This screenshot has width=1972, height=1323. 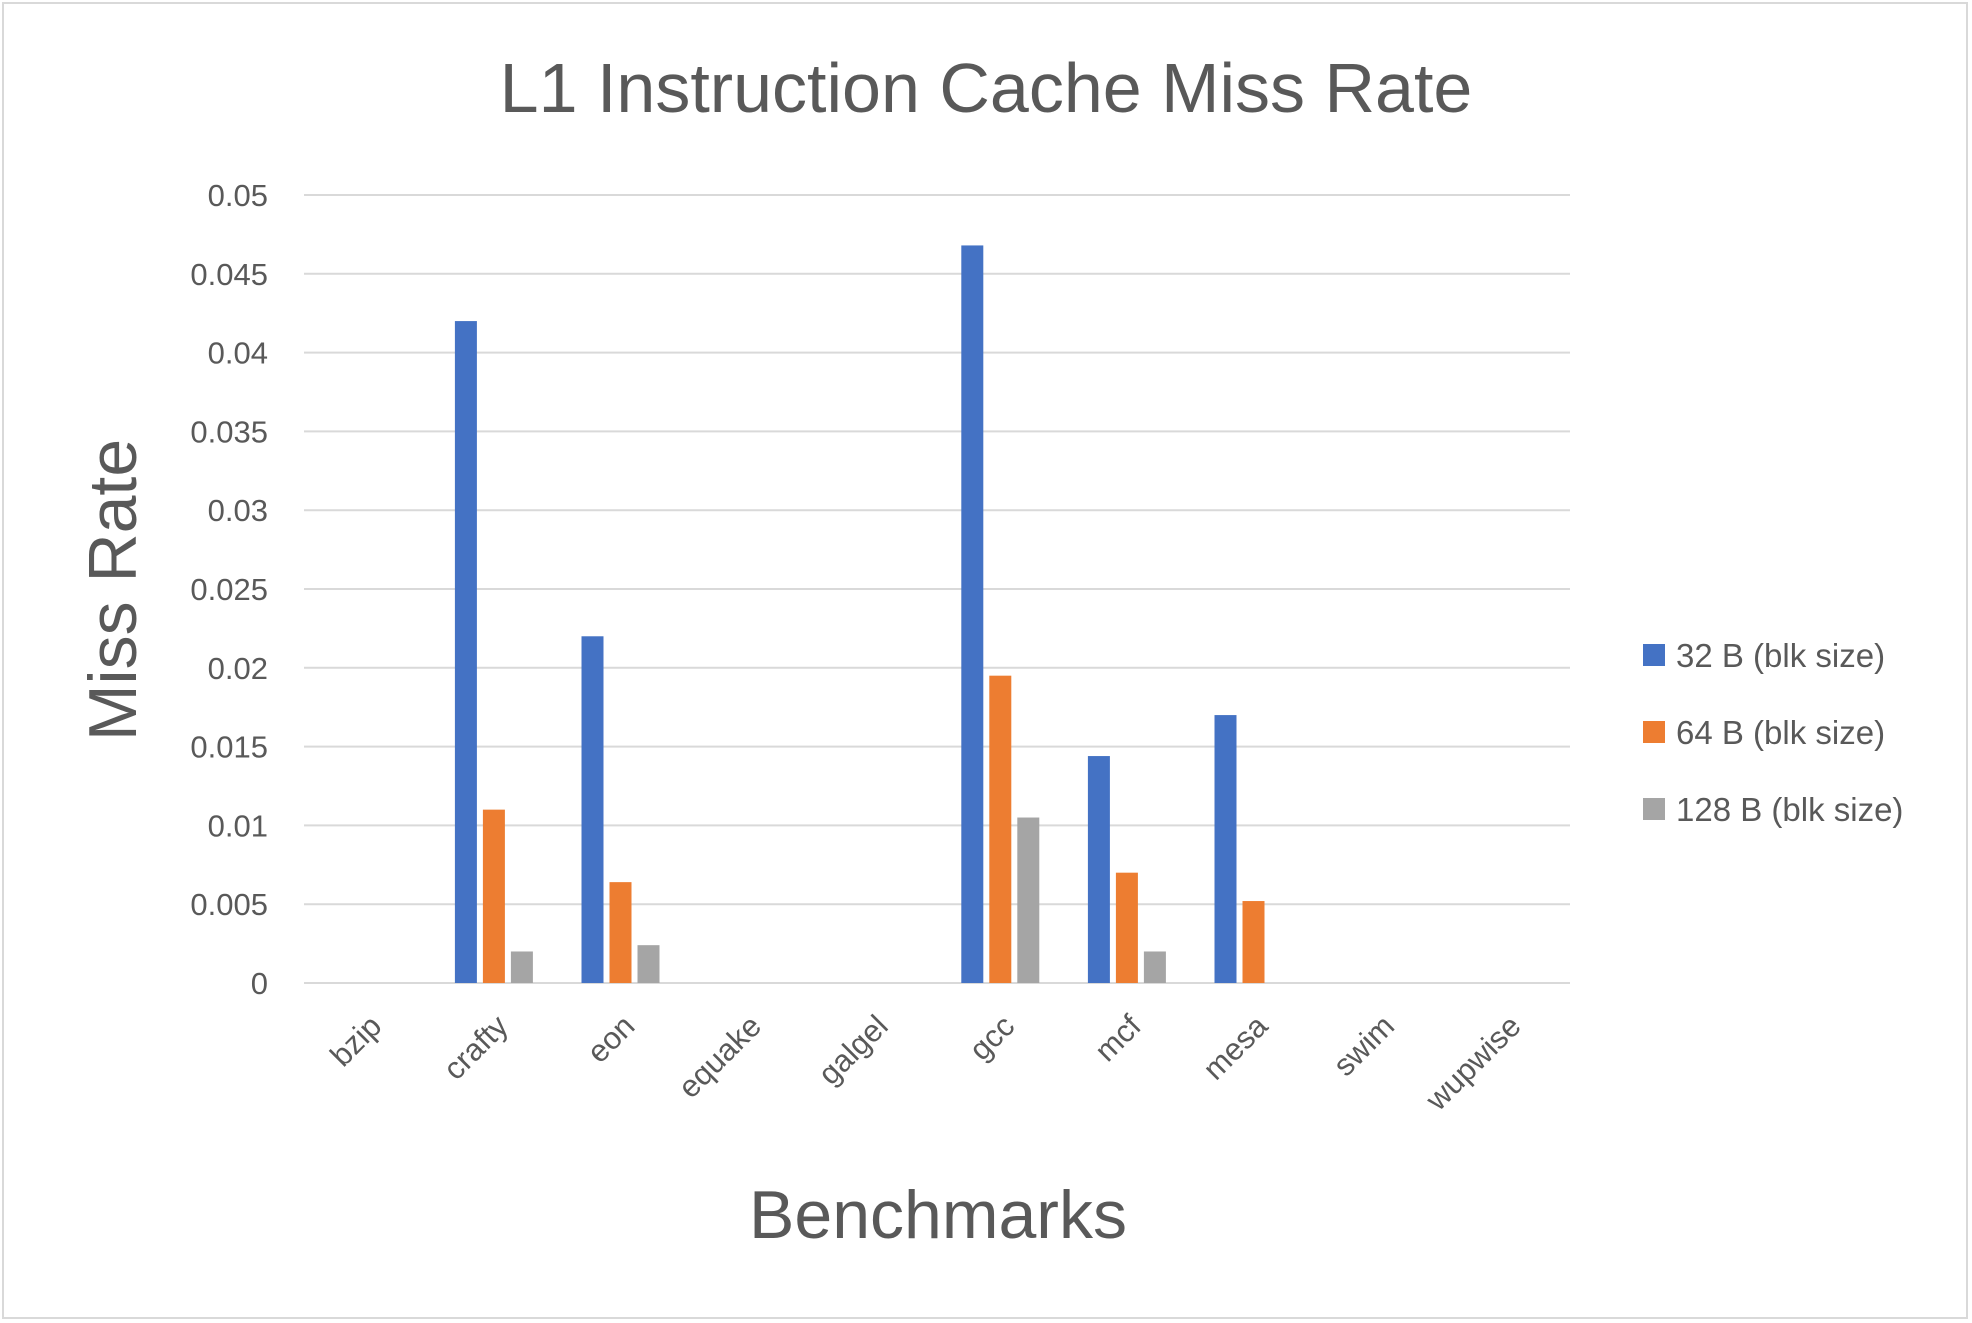 What do you see at coordinates (991, 1037) in the screenshot?
I see `x-tick-label: gcc` at bounding box center [991, 1037].